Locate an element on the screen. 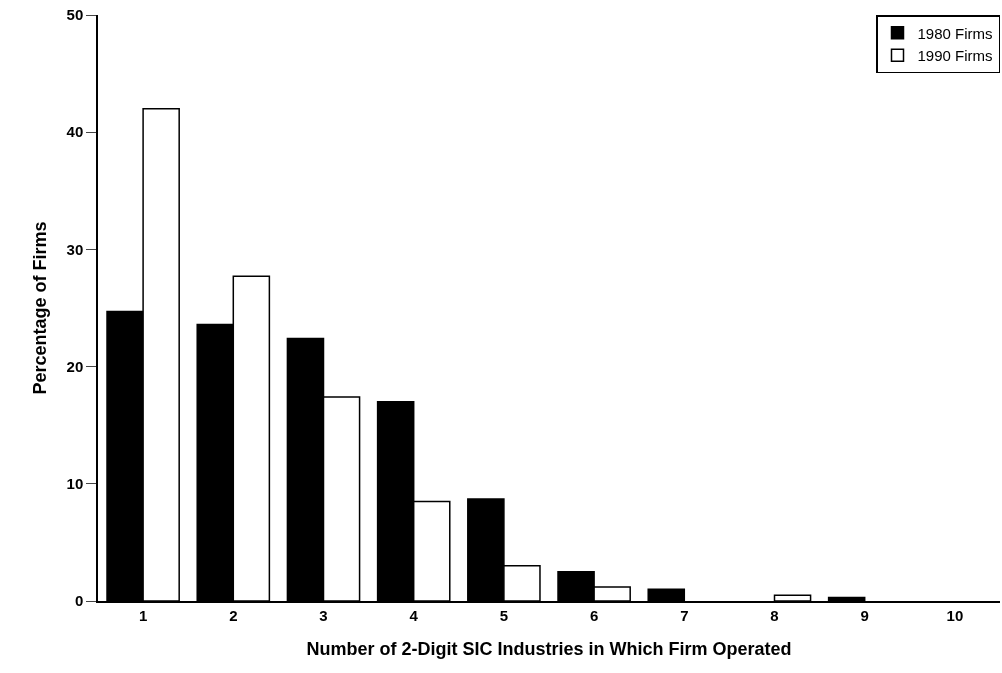 This screenshot has width=1002, height=673. legend-label: 1980 Firms is located at coordinates (955, 33).